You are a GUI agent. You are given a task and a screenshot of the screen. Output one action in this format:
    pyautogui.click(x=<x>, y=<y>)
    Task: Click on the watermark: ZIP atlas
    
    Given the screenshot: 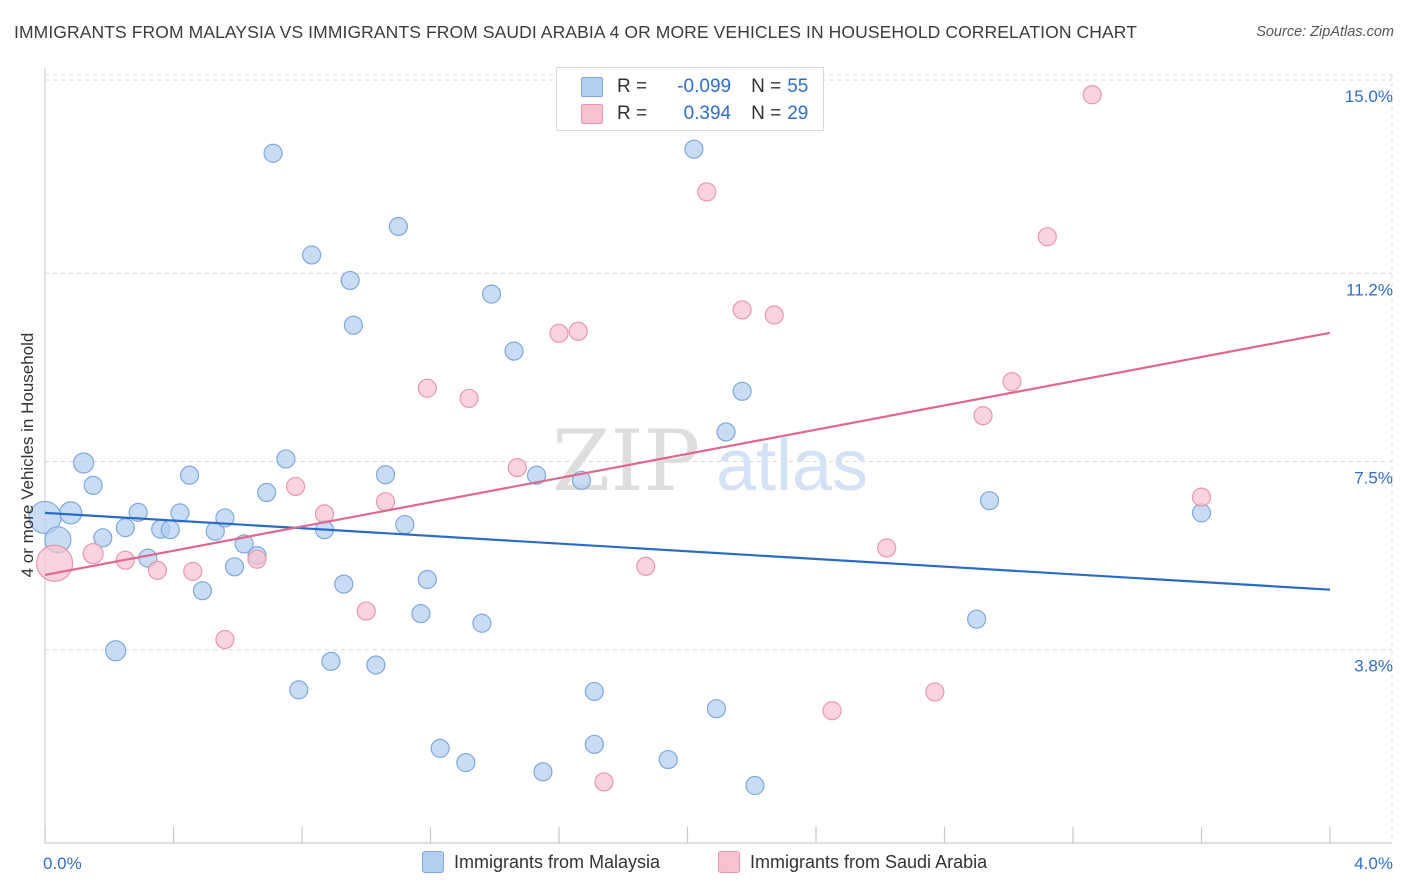 What is the action you would take?
    pyautogui.click(x=710, y=461)
    